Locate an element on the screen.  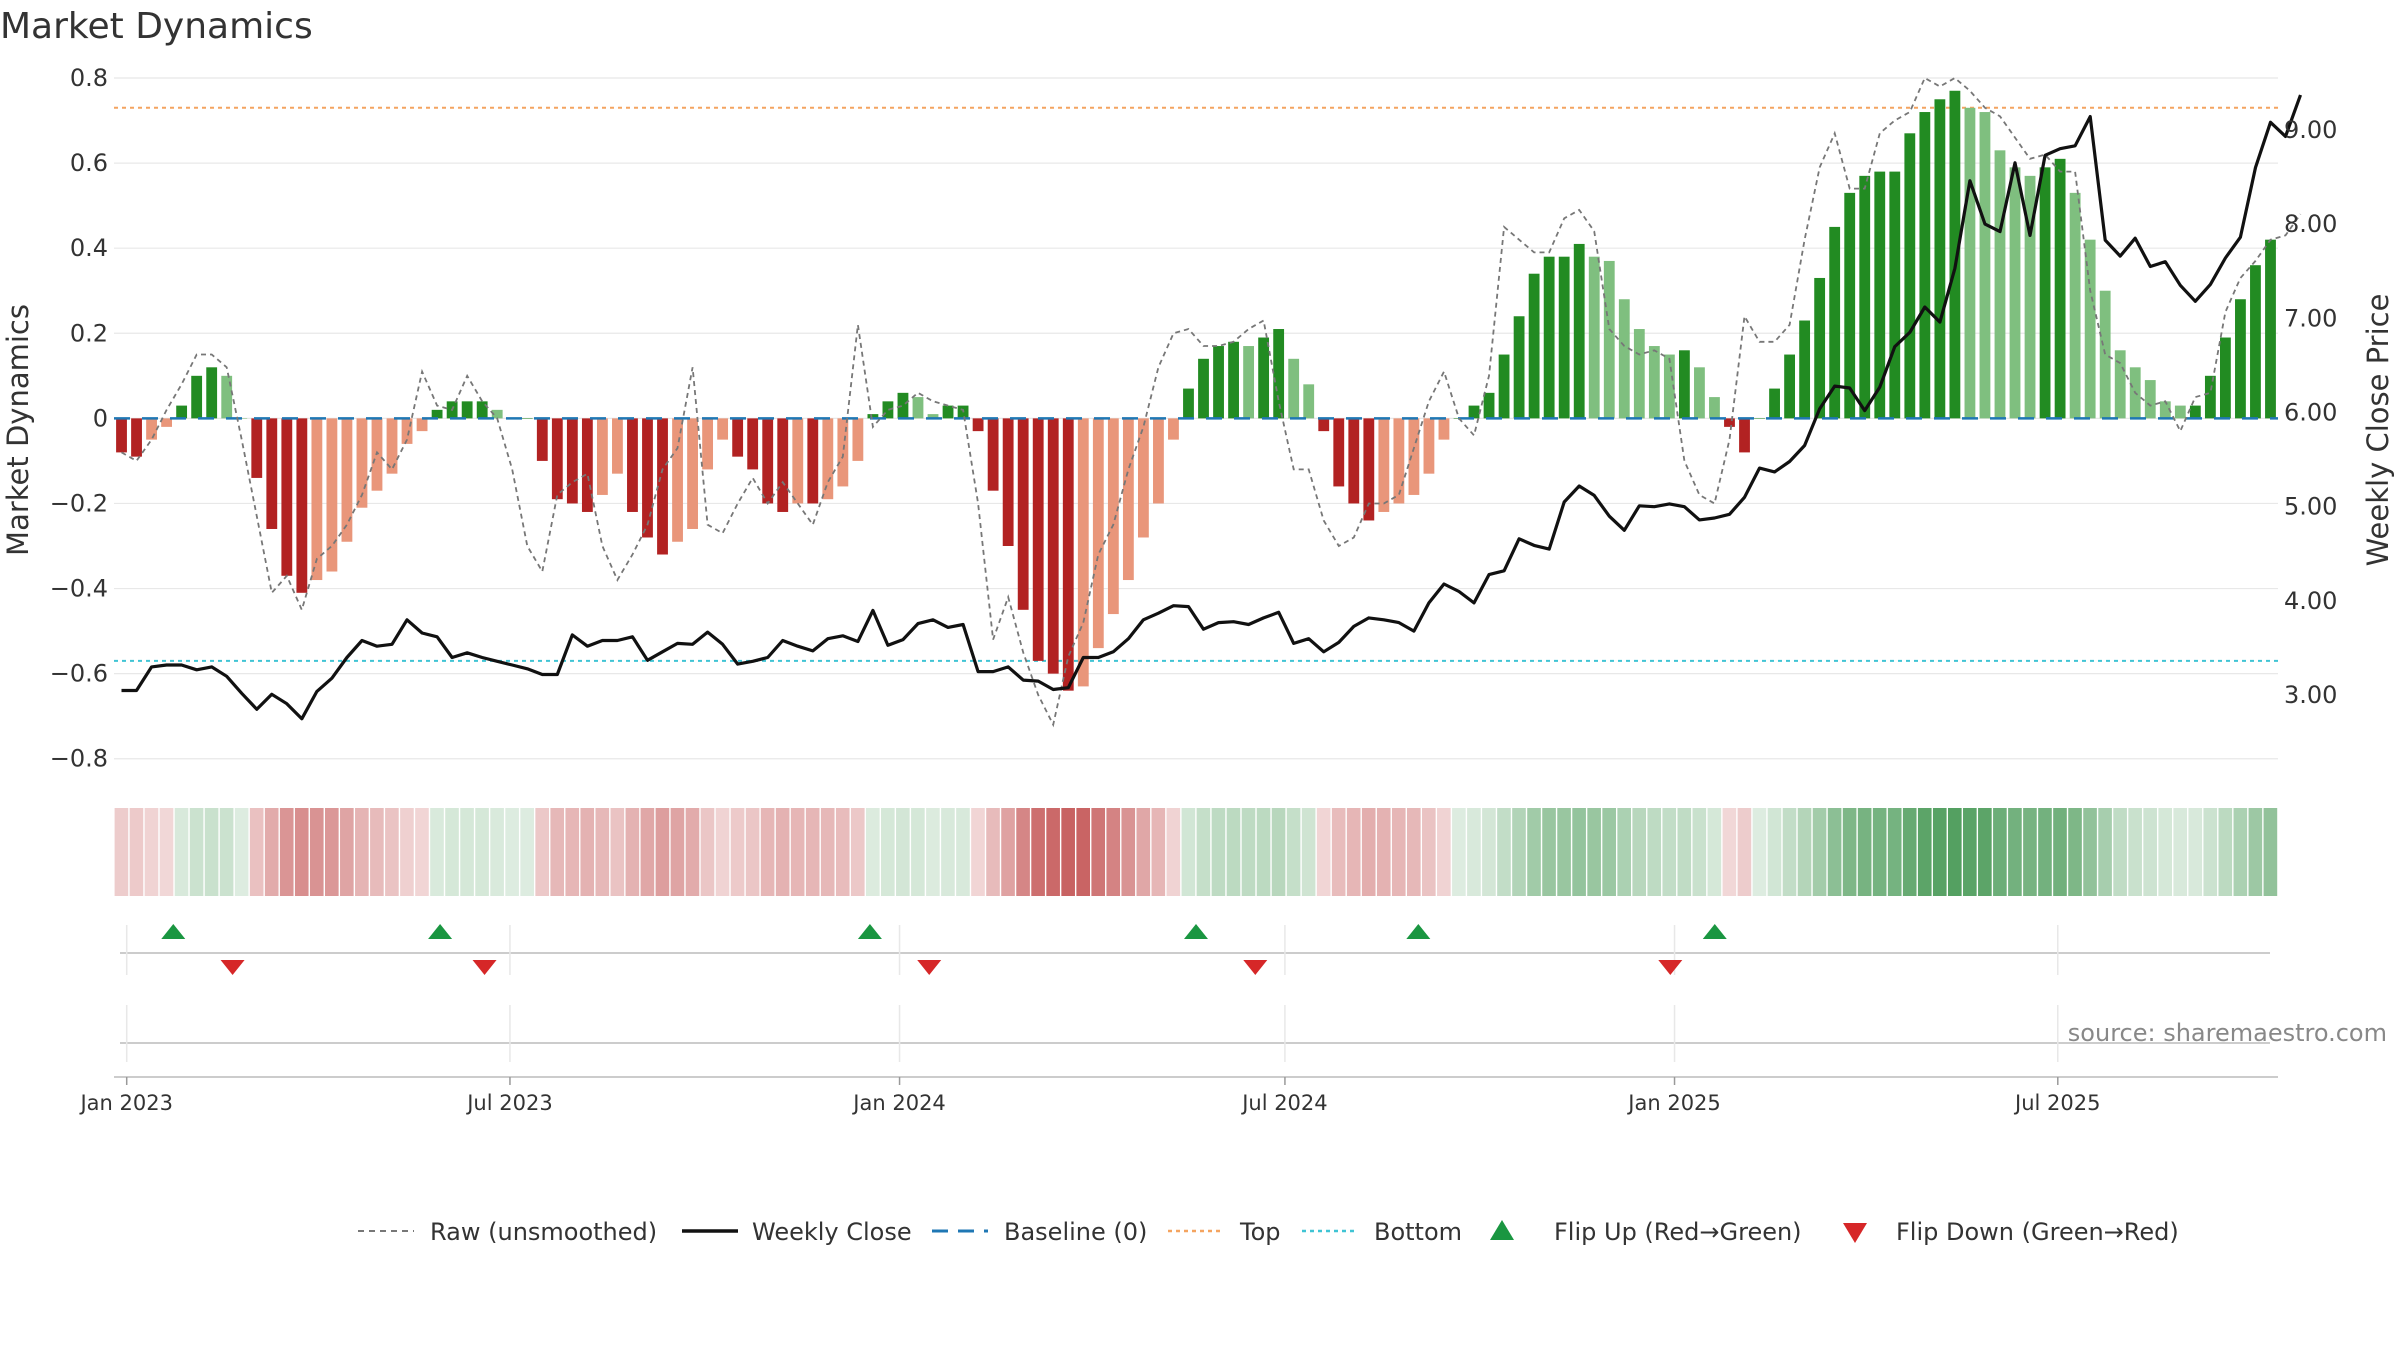
y-tick-label: −0.6 is located at coordinates (79, 674).